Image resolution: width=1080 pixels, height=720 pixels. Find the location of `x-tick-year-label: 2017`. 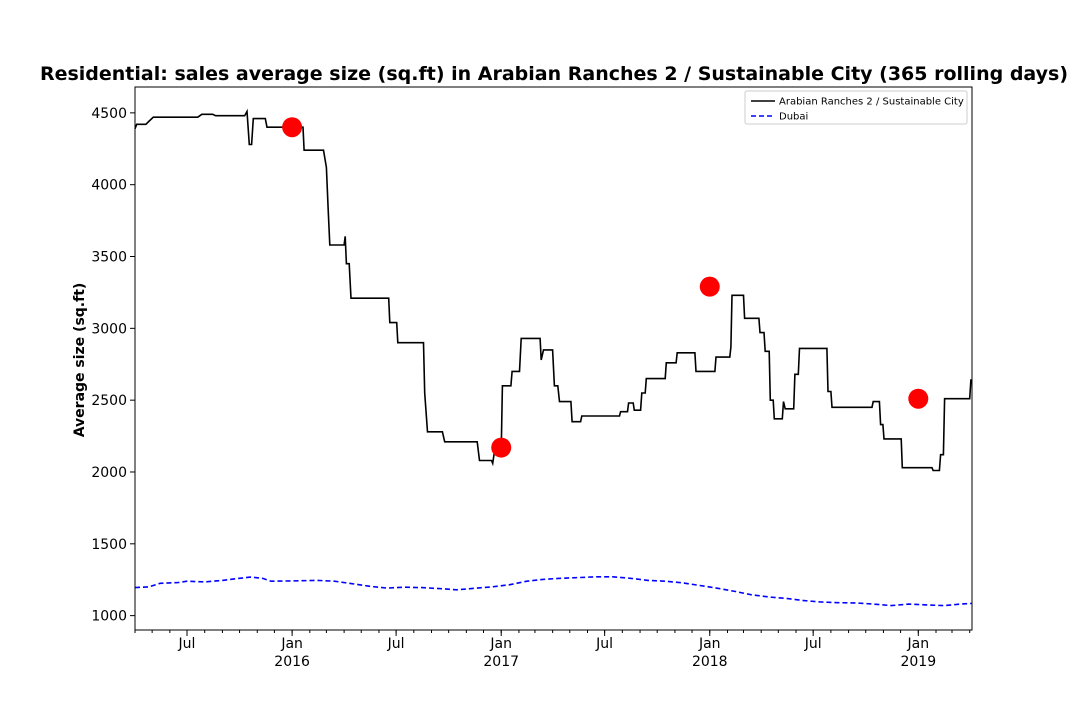

x-tick-year-label: 2017 is located at coordinates (501, 662).